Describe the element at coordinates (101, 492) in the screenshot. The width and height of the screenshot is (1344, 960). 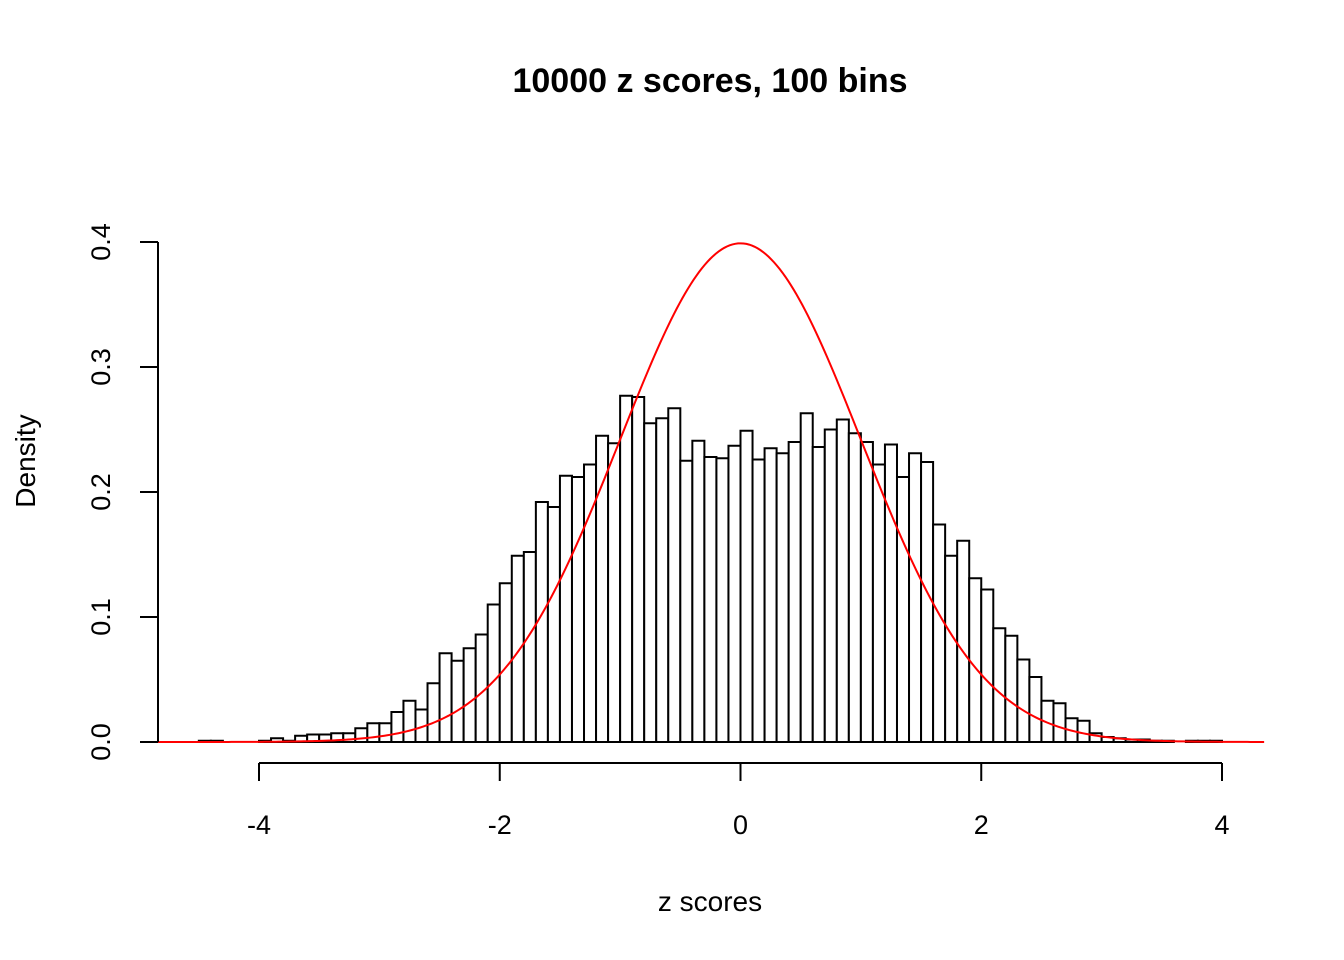
I see `y-tick-label: 0.2` at that location.